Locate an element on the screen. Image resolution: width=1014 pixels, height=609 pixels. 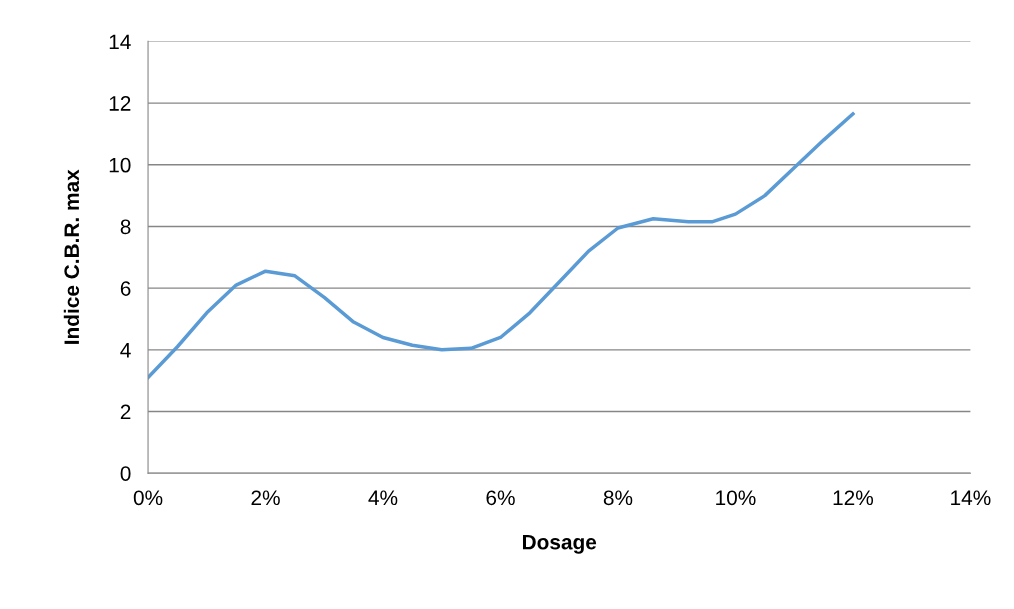
x-tick-label: 0% is located at coordinates (148, 498).